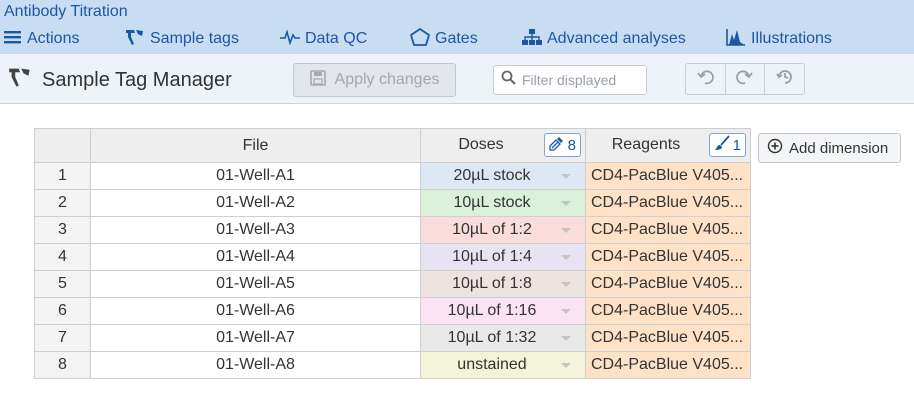 The image size is (914, 400). I want to click on row-number: 7, so click(62, 338).